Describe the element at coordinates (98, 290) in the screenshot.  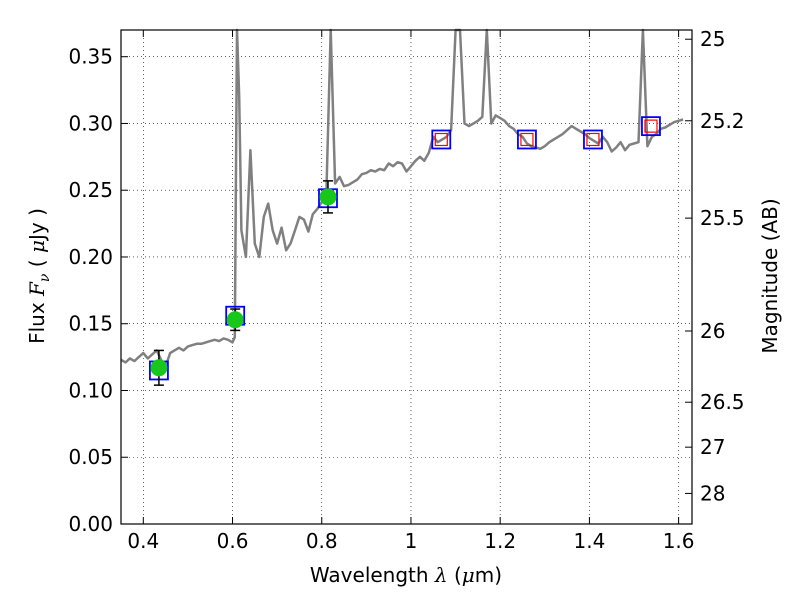
I see `y-axis-ticks: 0.00 0.05 0.10 0.15 0.20 0.25 0.30 0.35` at that location.